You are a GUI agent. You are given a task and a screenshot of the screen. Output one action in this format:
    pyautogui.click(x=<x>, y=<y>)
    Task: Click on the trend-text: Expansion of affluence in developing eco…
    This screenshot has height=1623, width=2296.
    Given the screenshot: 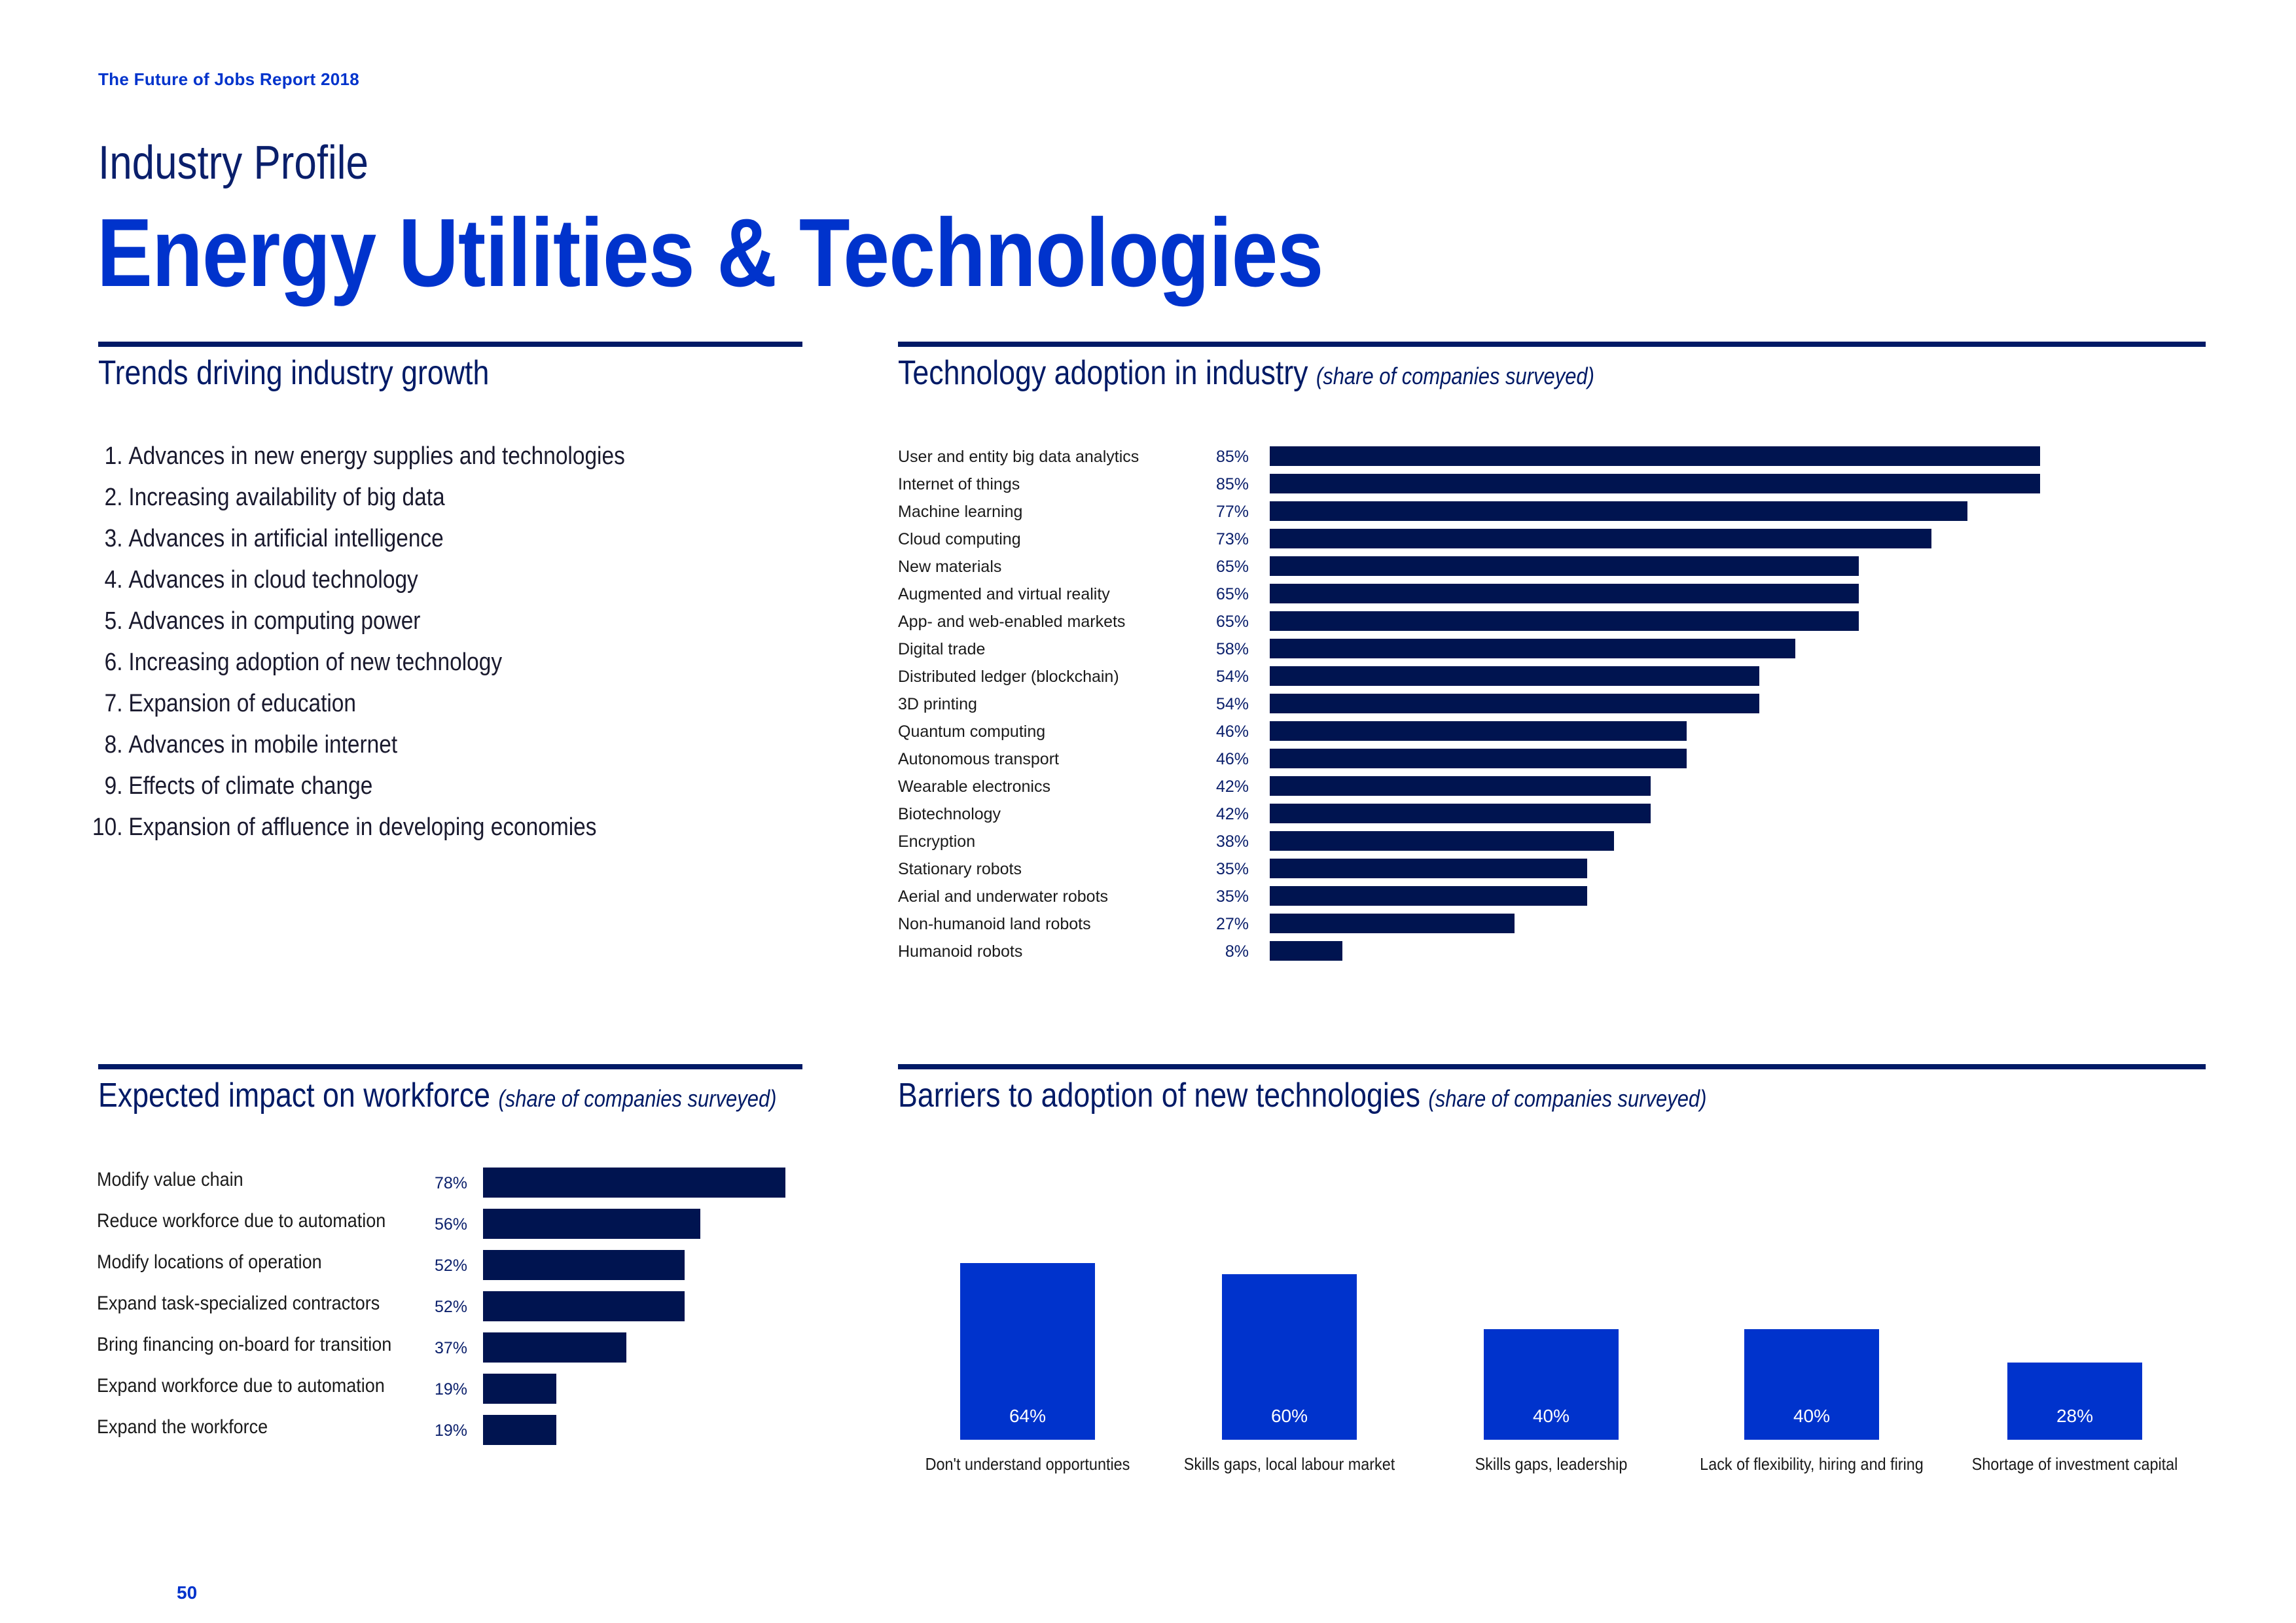 What is the action you would take?
    pyautogui.click(x=363, y=827)
    